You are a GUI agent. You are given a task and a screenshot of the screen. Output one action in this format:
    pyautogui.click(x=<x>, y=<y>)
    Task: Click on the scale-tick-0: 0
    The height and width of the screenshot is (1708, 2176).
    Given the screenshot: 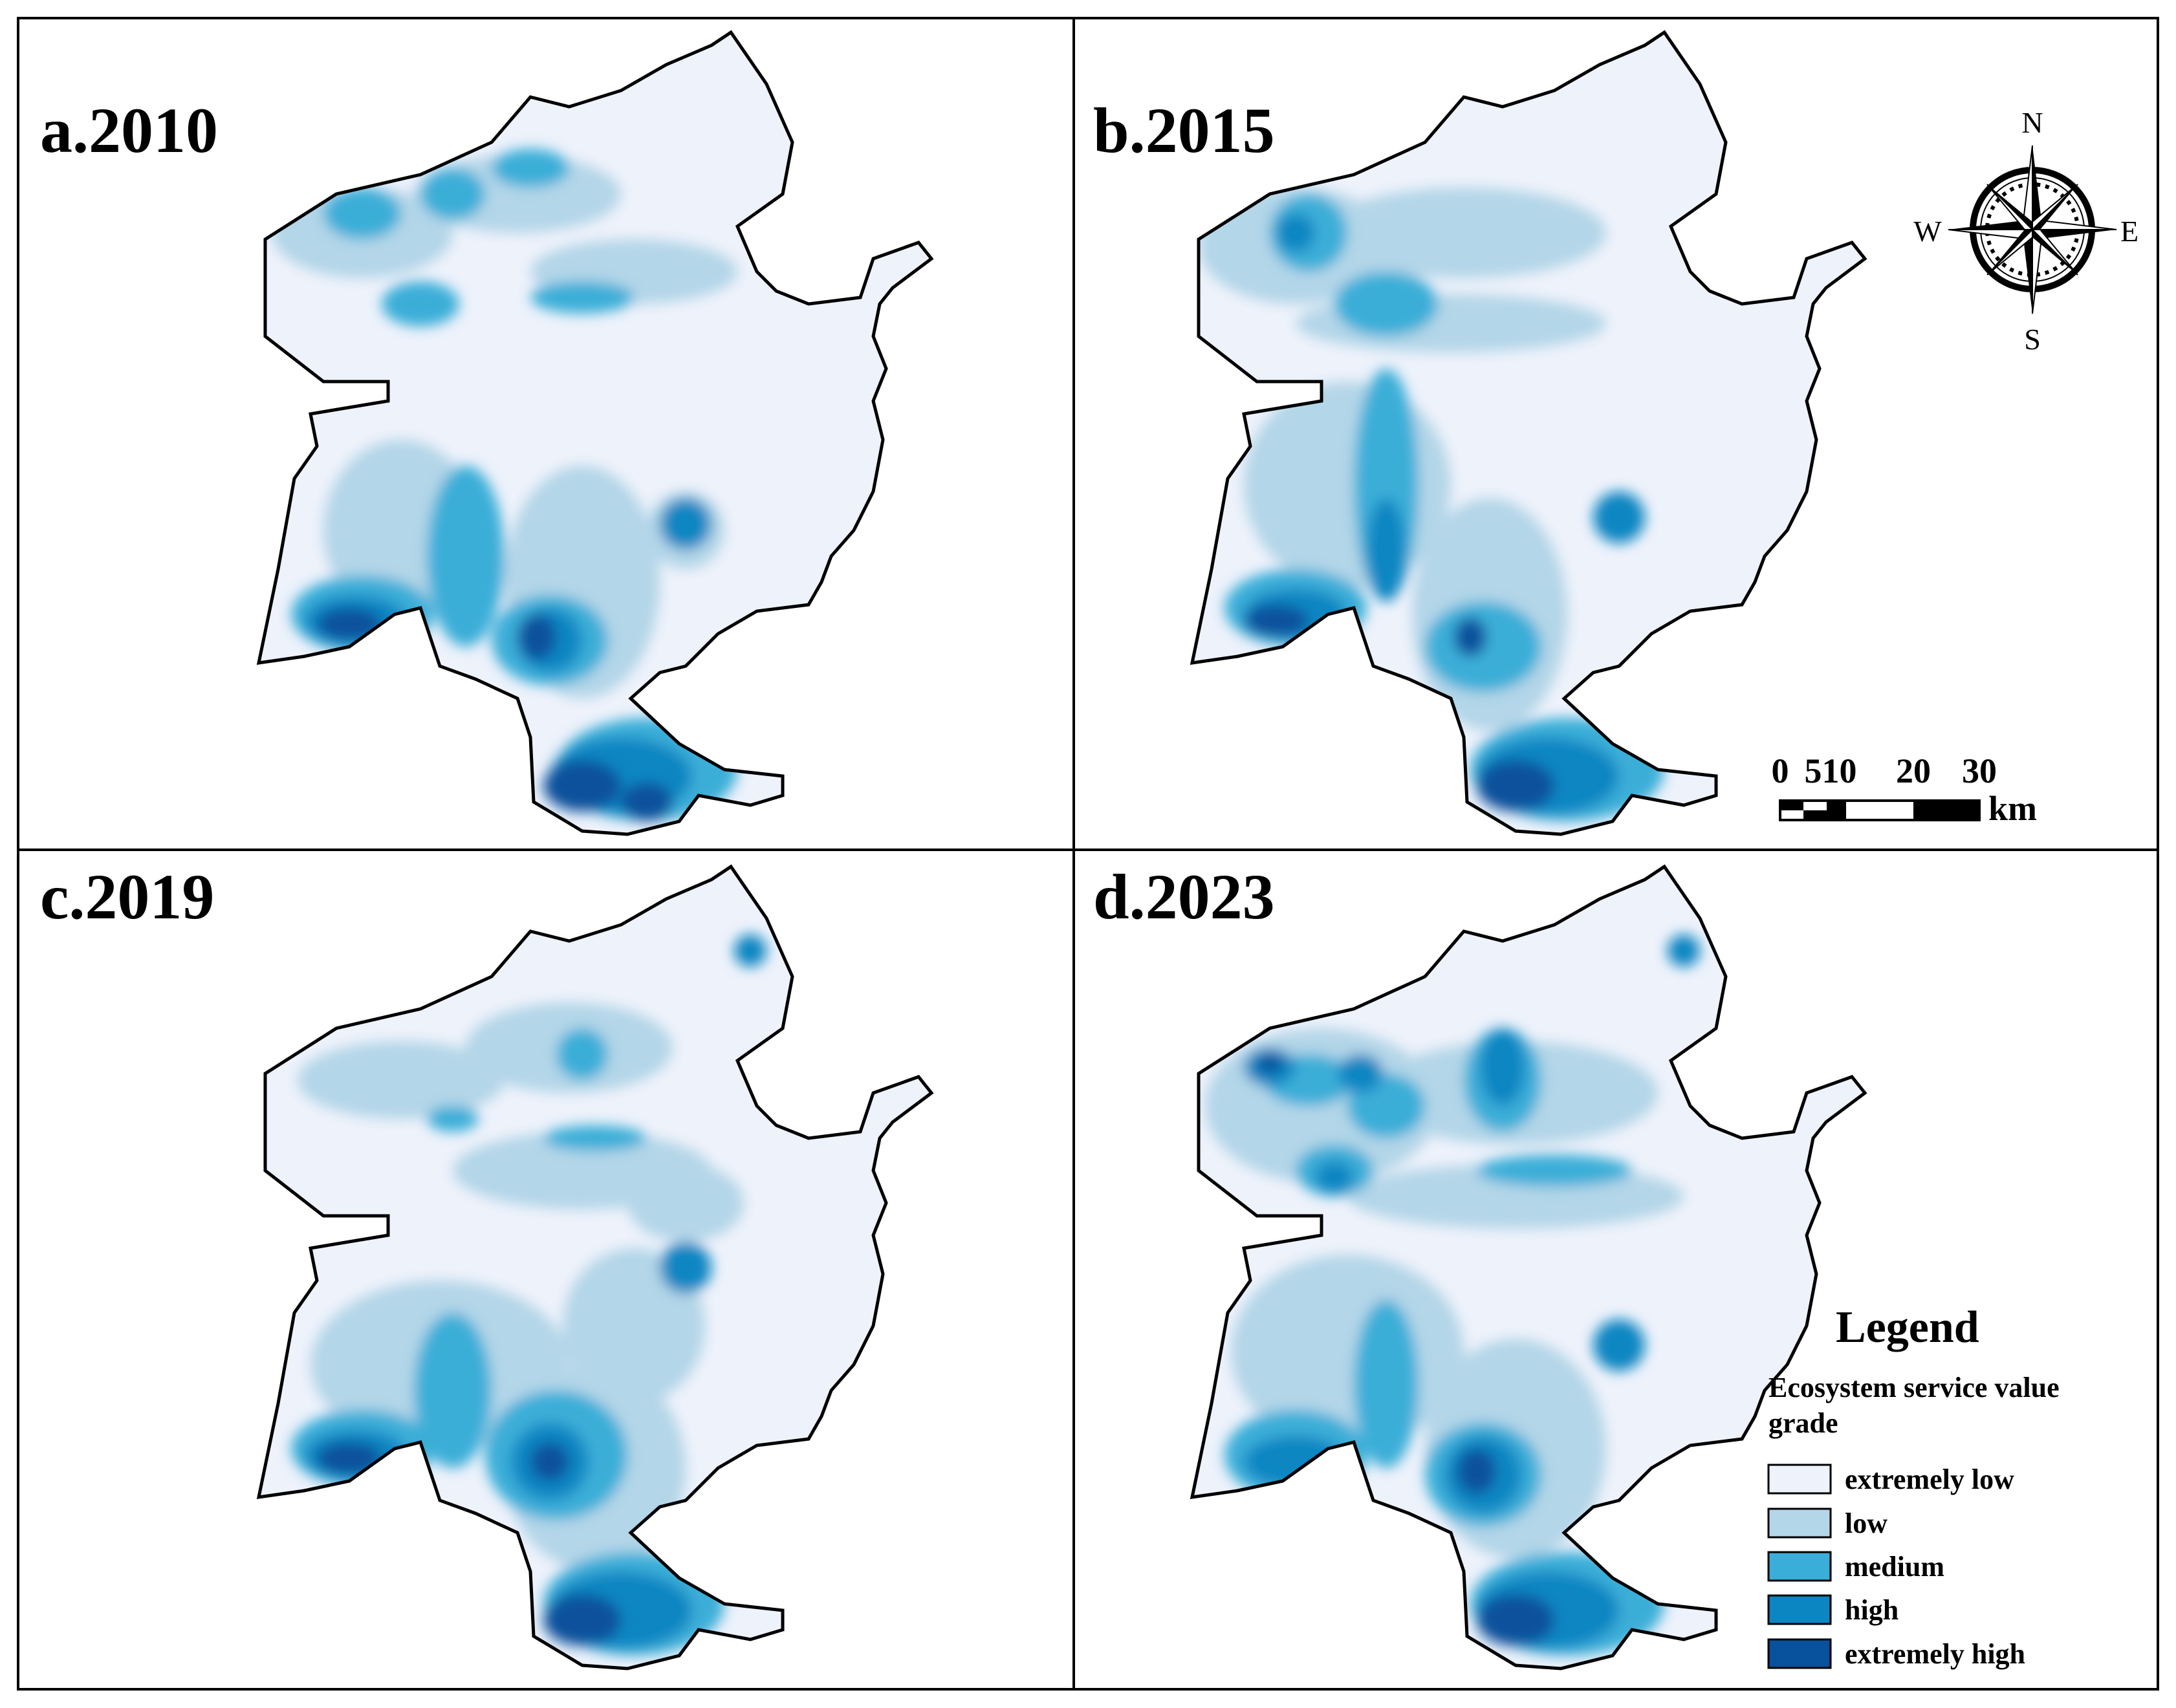 What is the action you would take?
    pyautogui.click(x=1780, y=770)
    